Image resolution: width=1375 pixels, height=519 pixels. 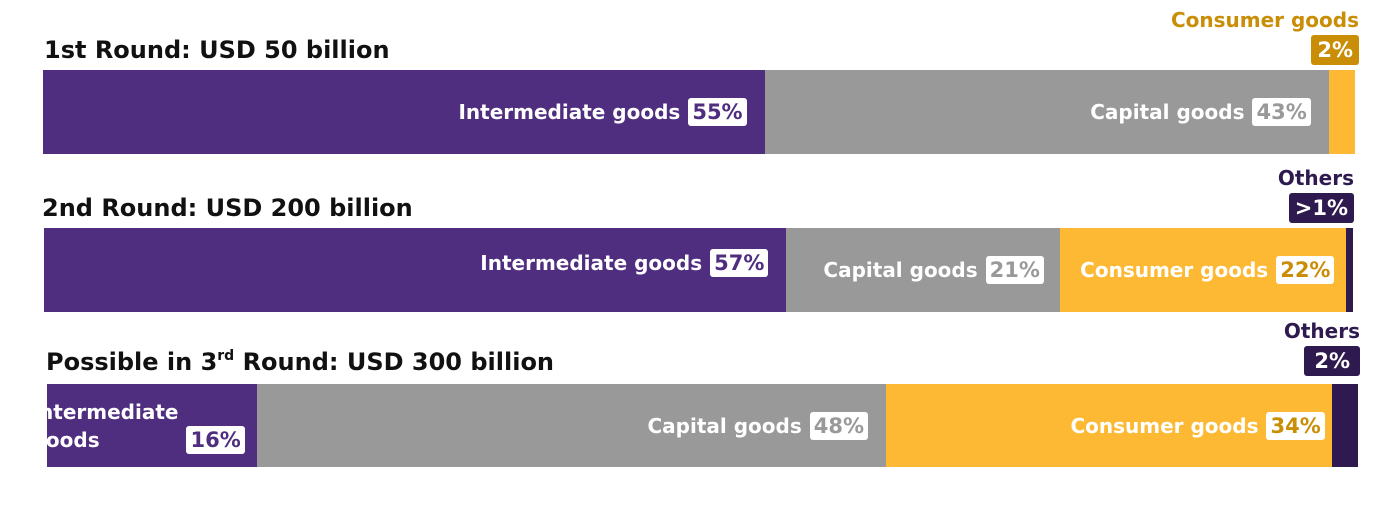 I want to click on round-2-consumer-name: Consumer goods, so click(x=1174, y=270).